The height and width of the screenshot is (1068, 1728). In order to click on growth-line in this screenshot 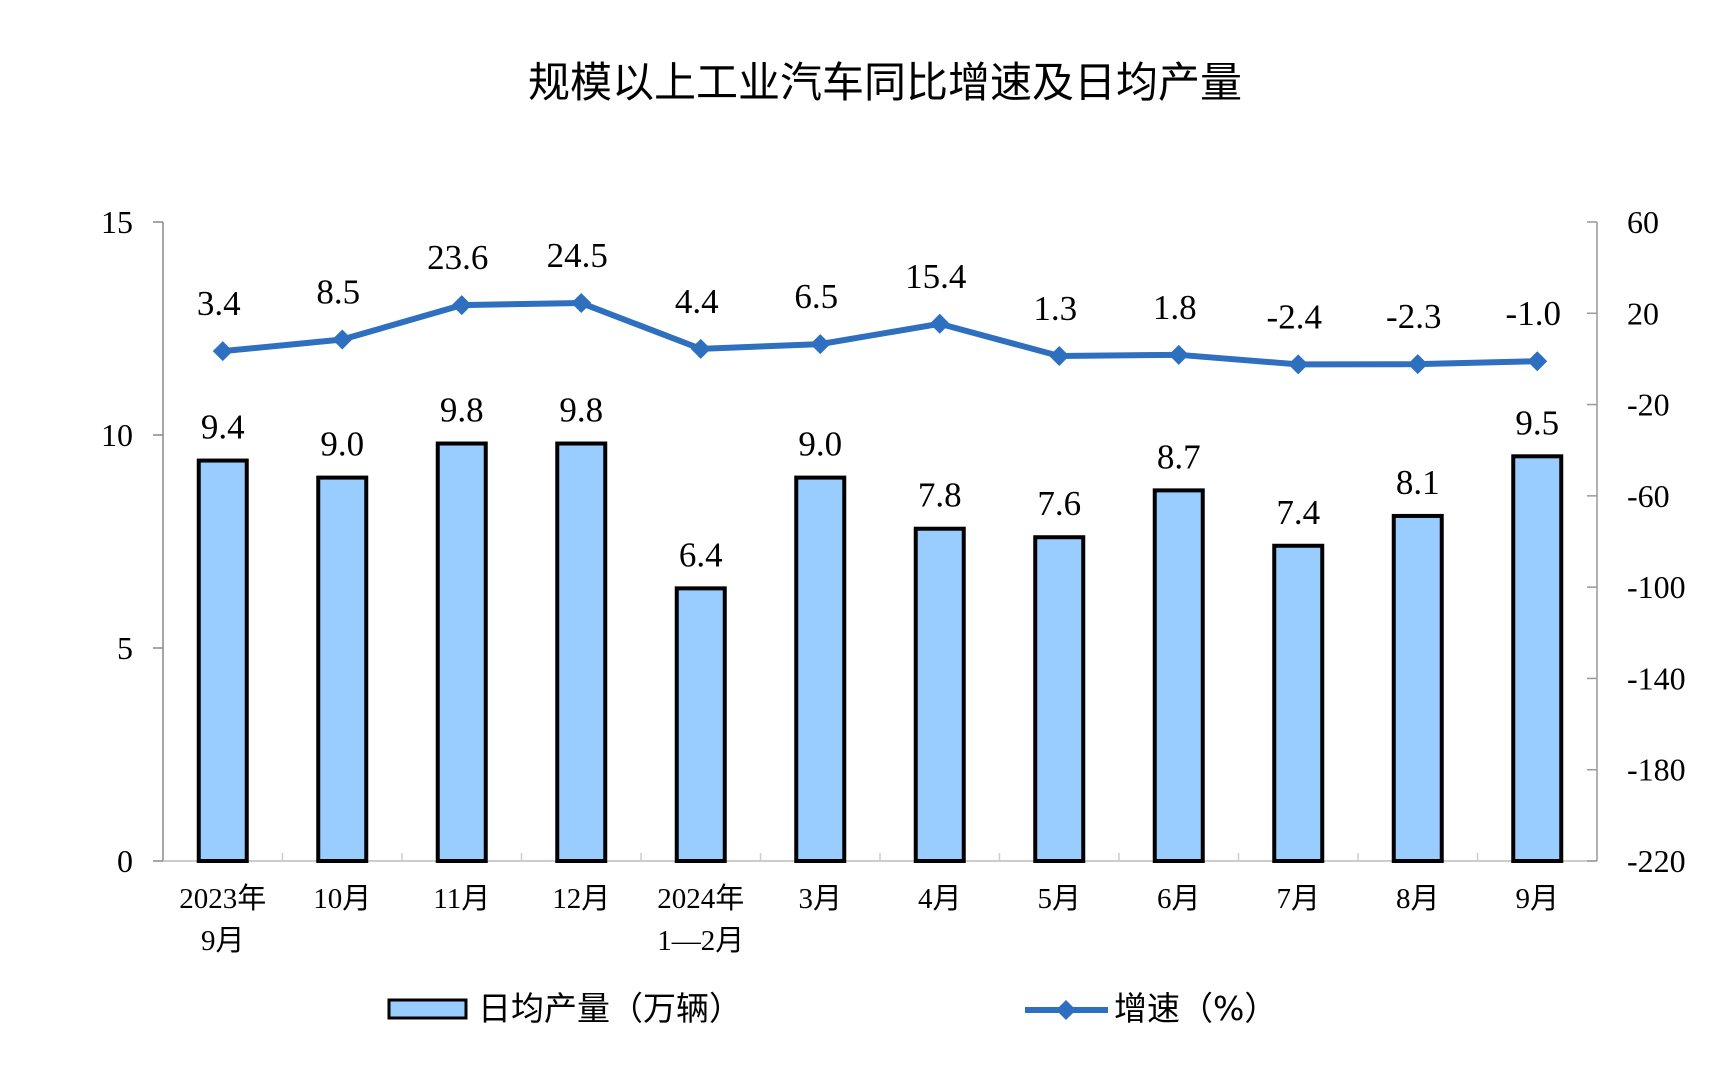, I will do `click(880, 334)`.